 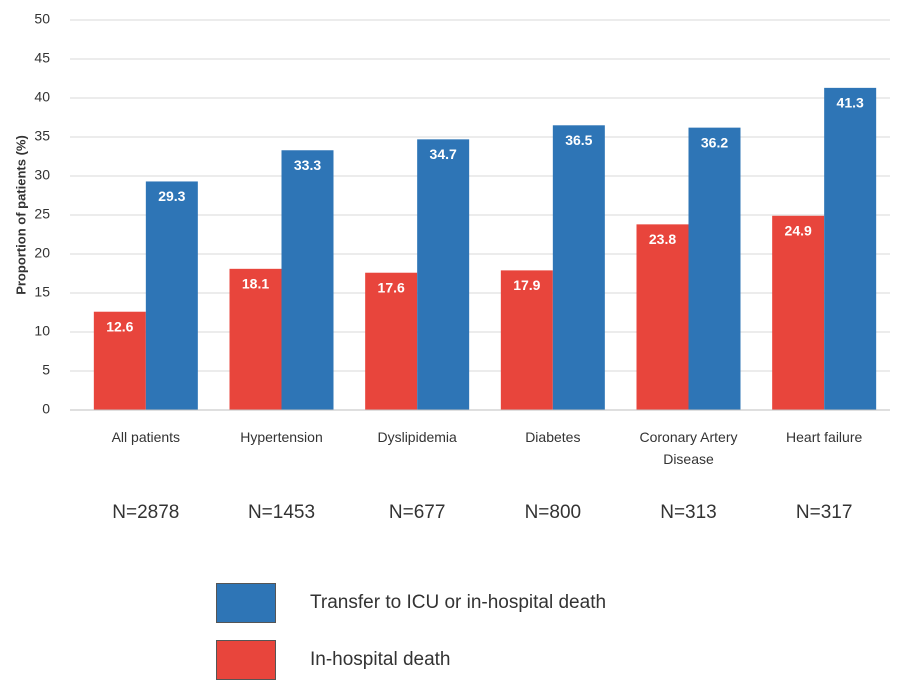 What do you see at coordinates (146, 437) in the screenshot?
I see `x-tick-label: All patients` at bounding box center [146, 437].